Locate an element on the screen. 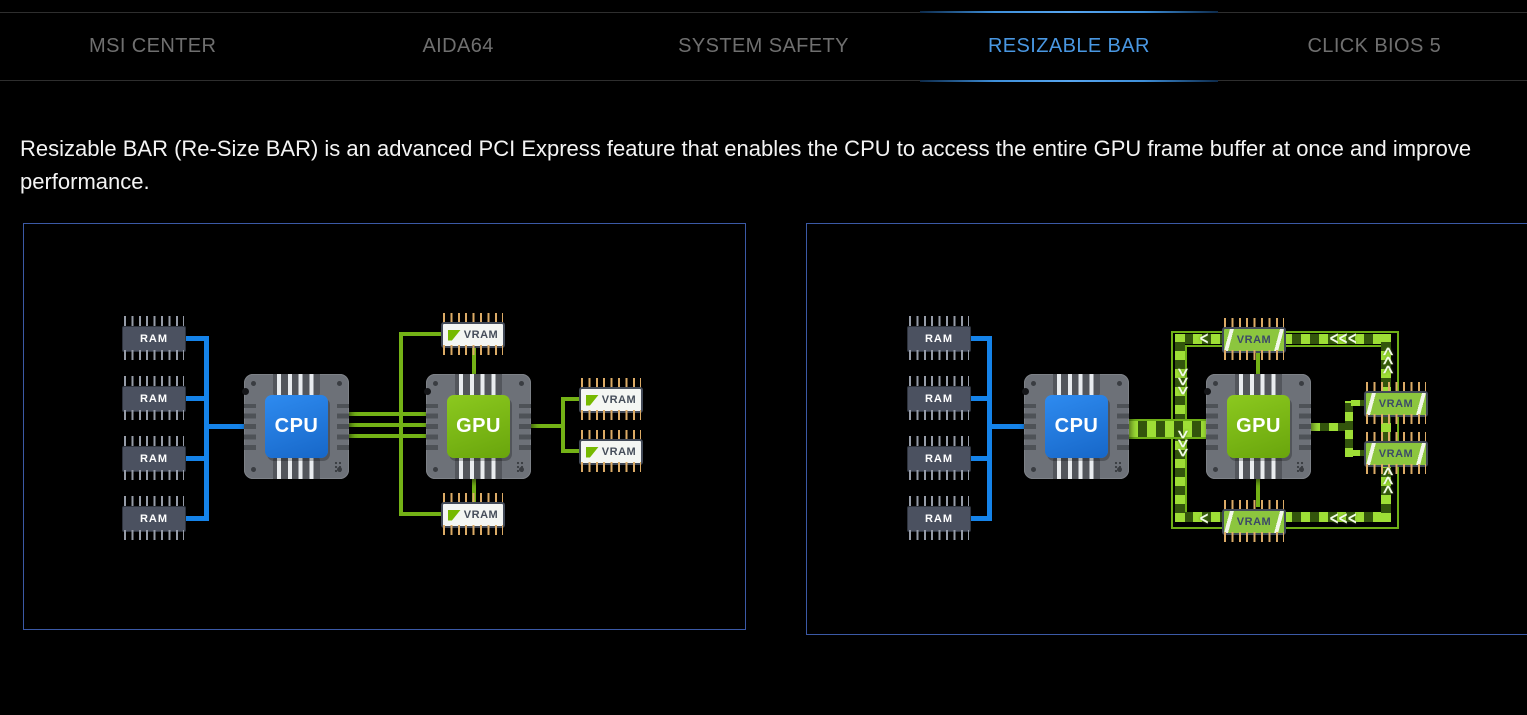  tab-system-safety: SYSTEM SAFETY is located at coordinates (763, 46).